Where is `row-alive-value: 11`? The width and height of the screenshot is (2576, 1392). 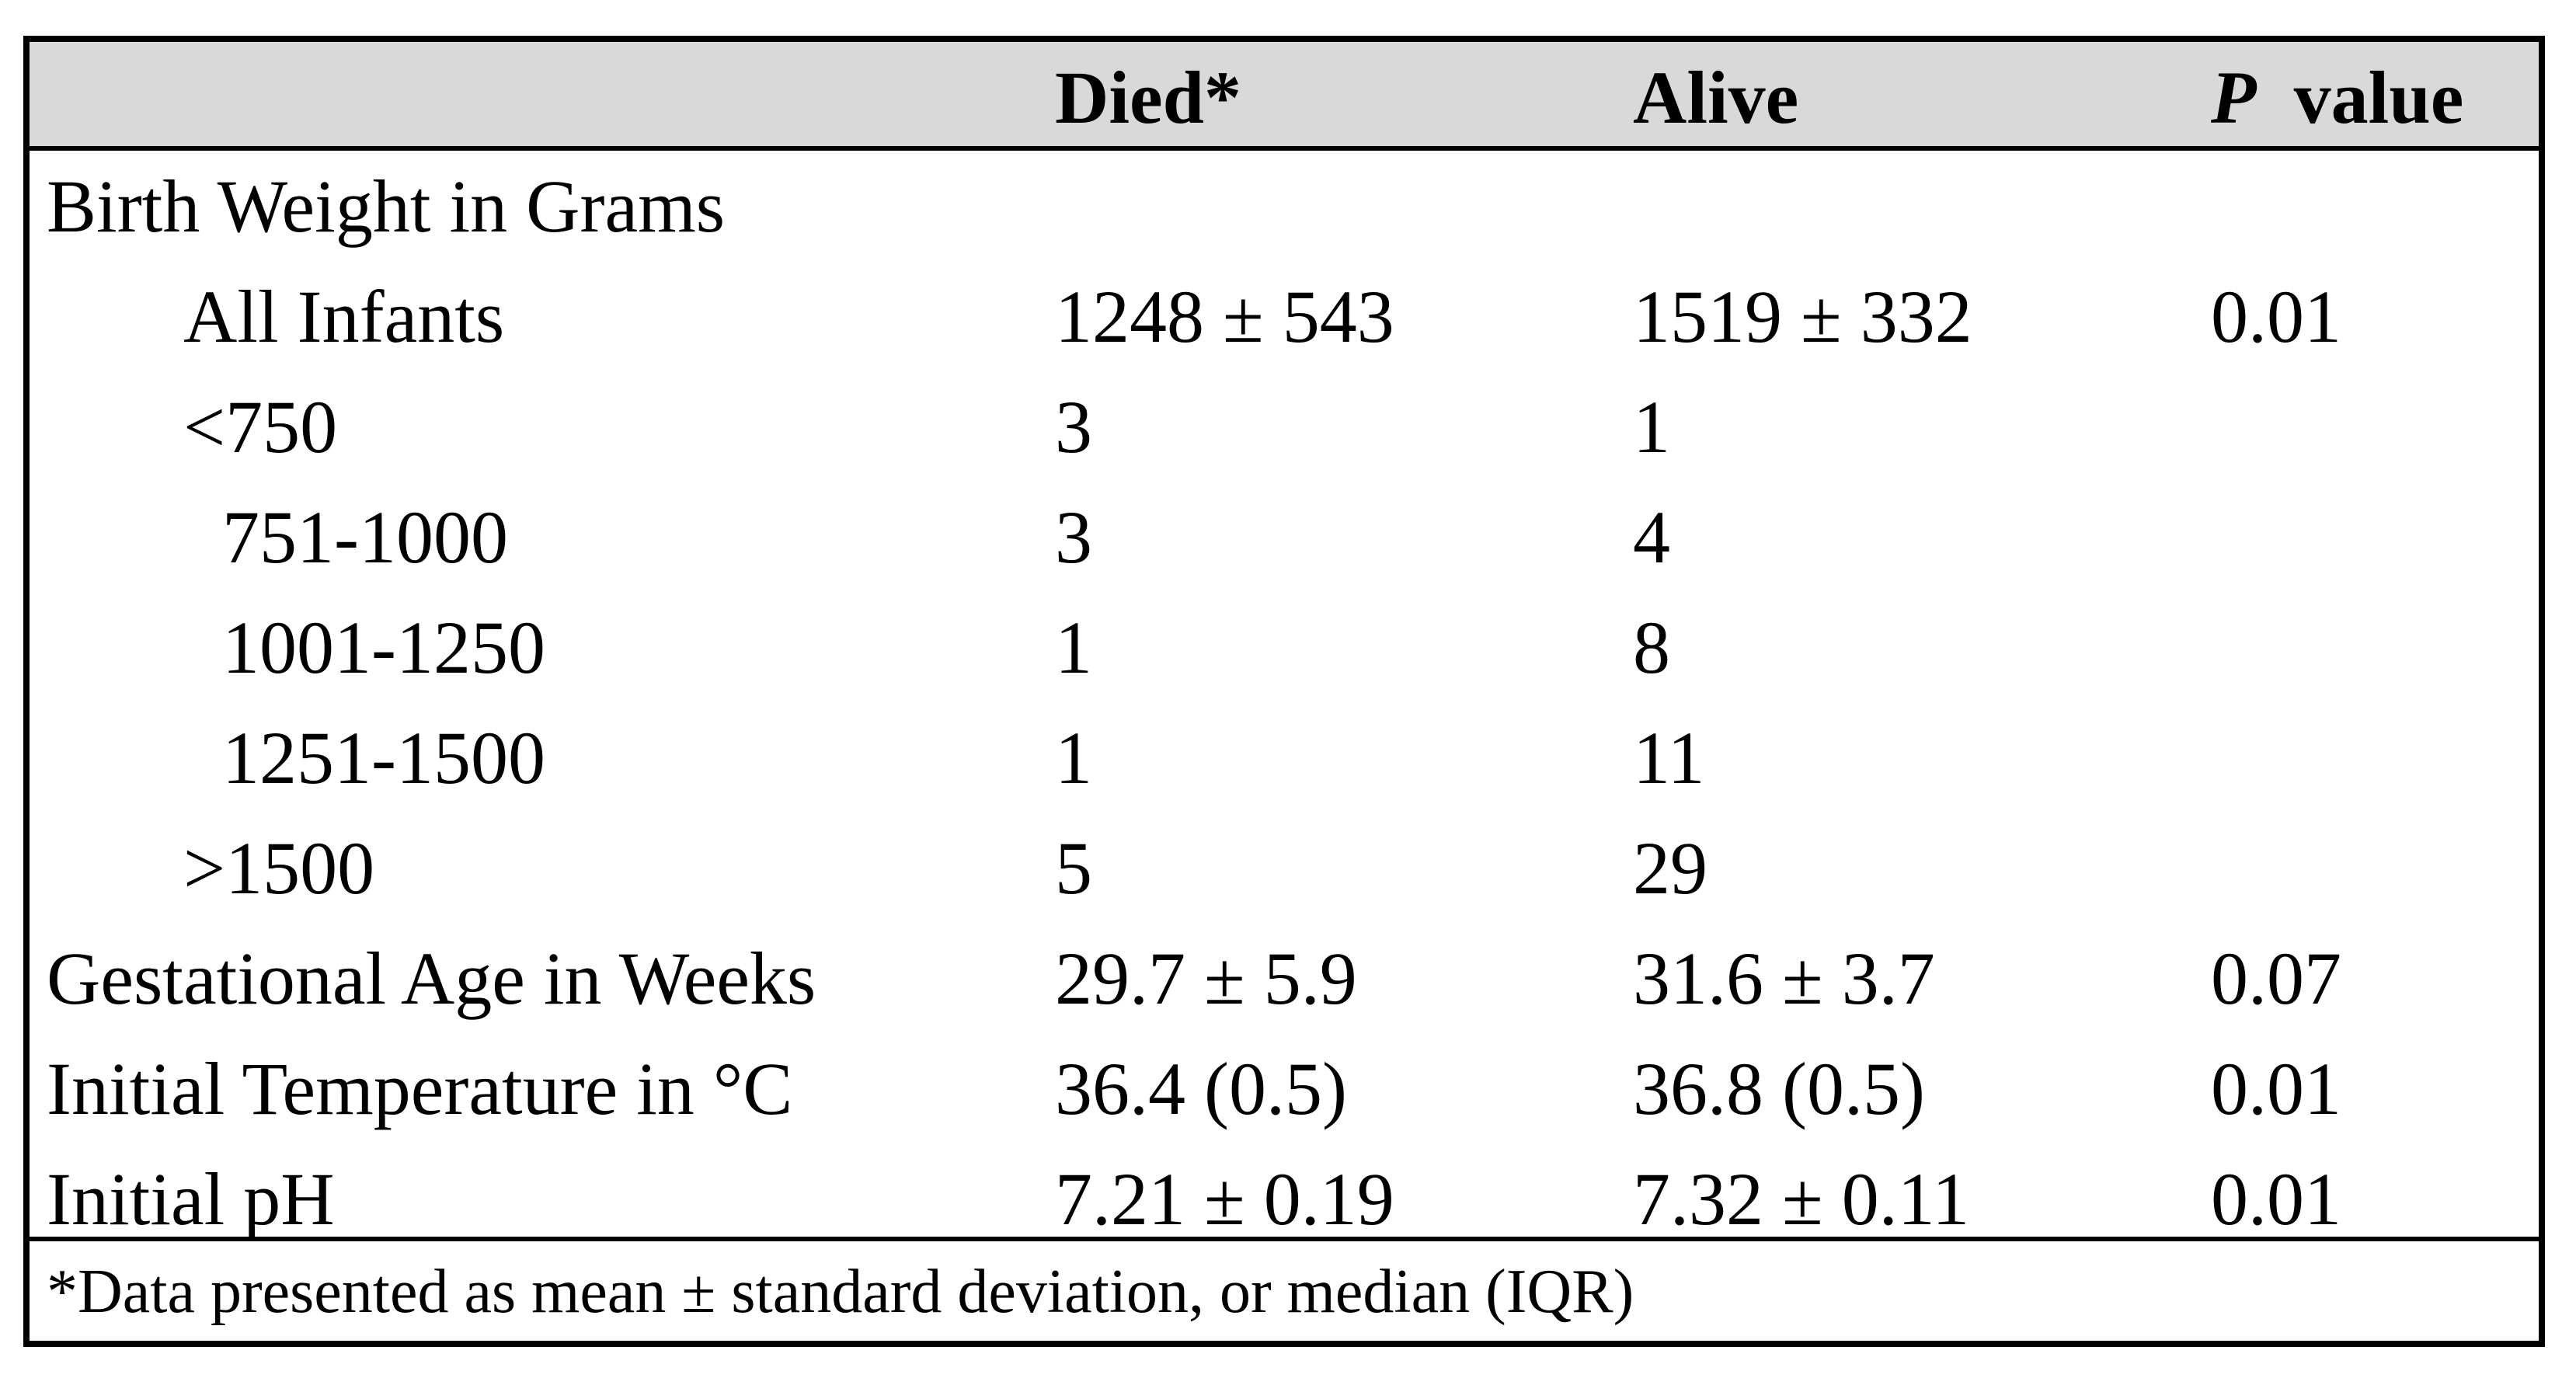 row-alive-value: 11 is located at coordinates (1669, 757).